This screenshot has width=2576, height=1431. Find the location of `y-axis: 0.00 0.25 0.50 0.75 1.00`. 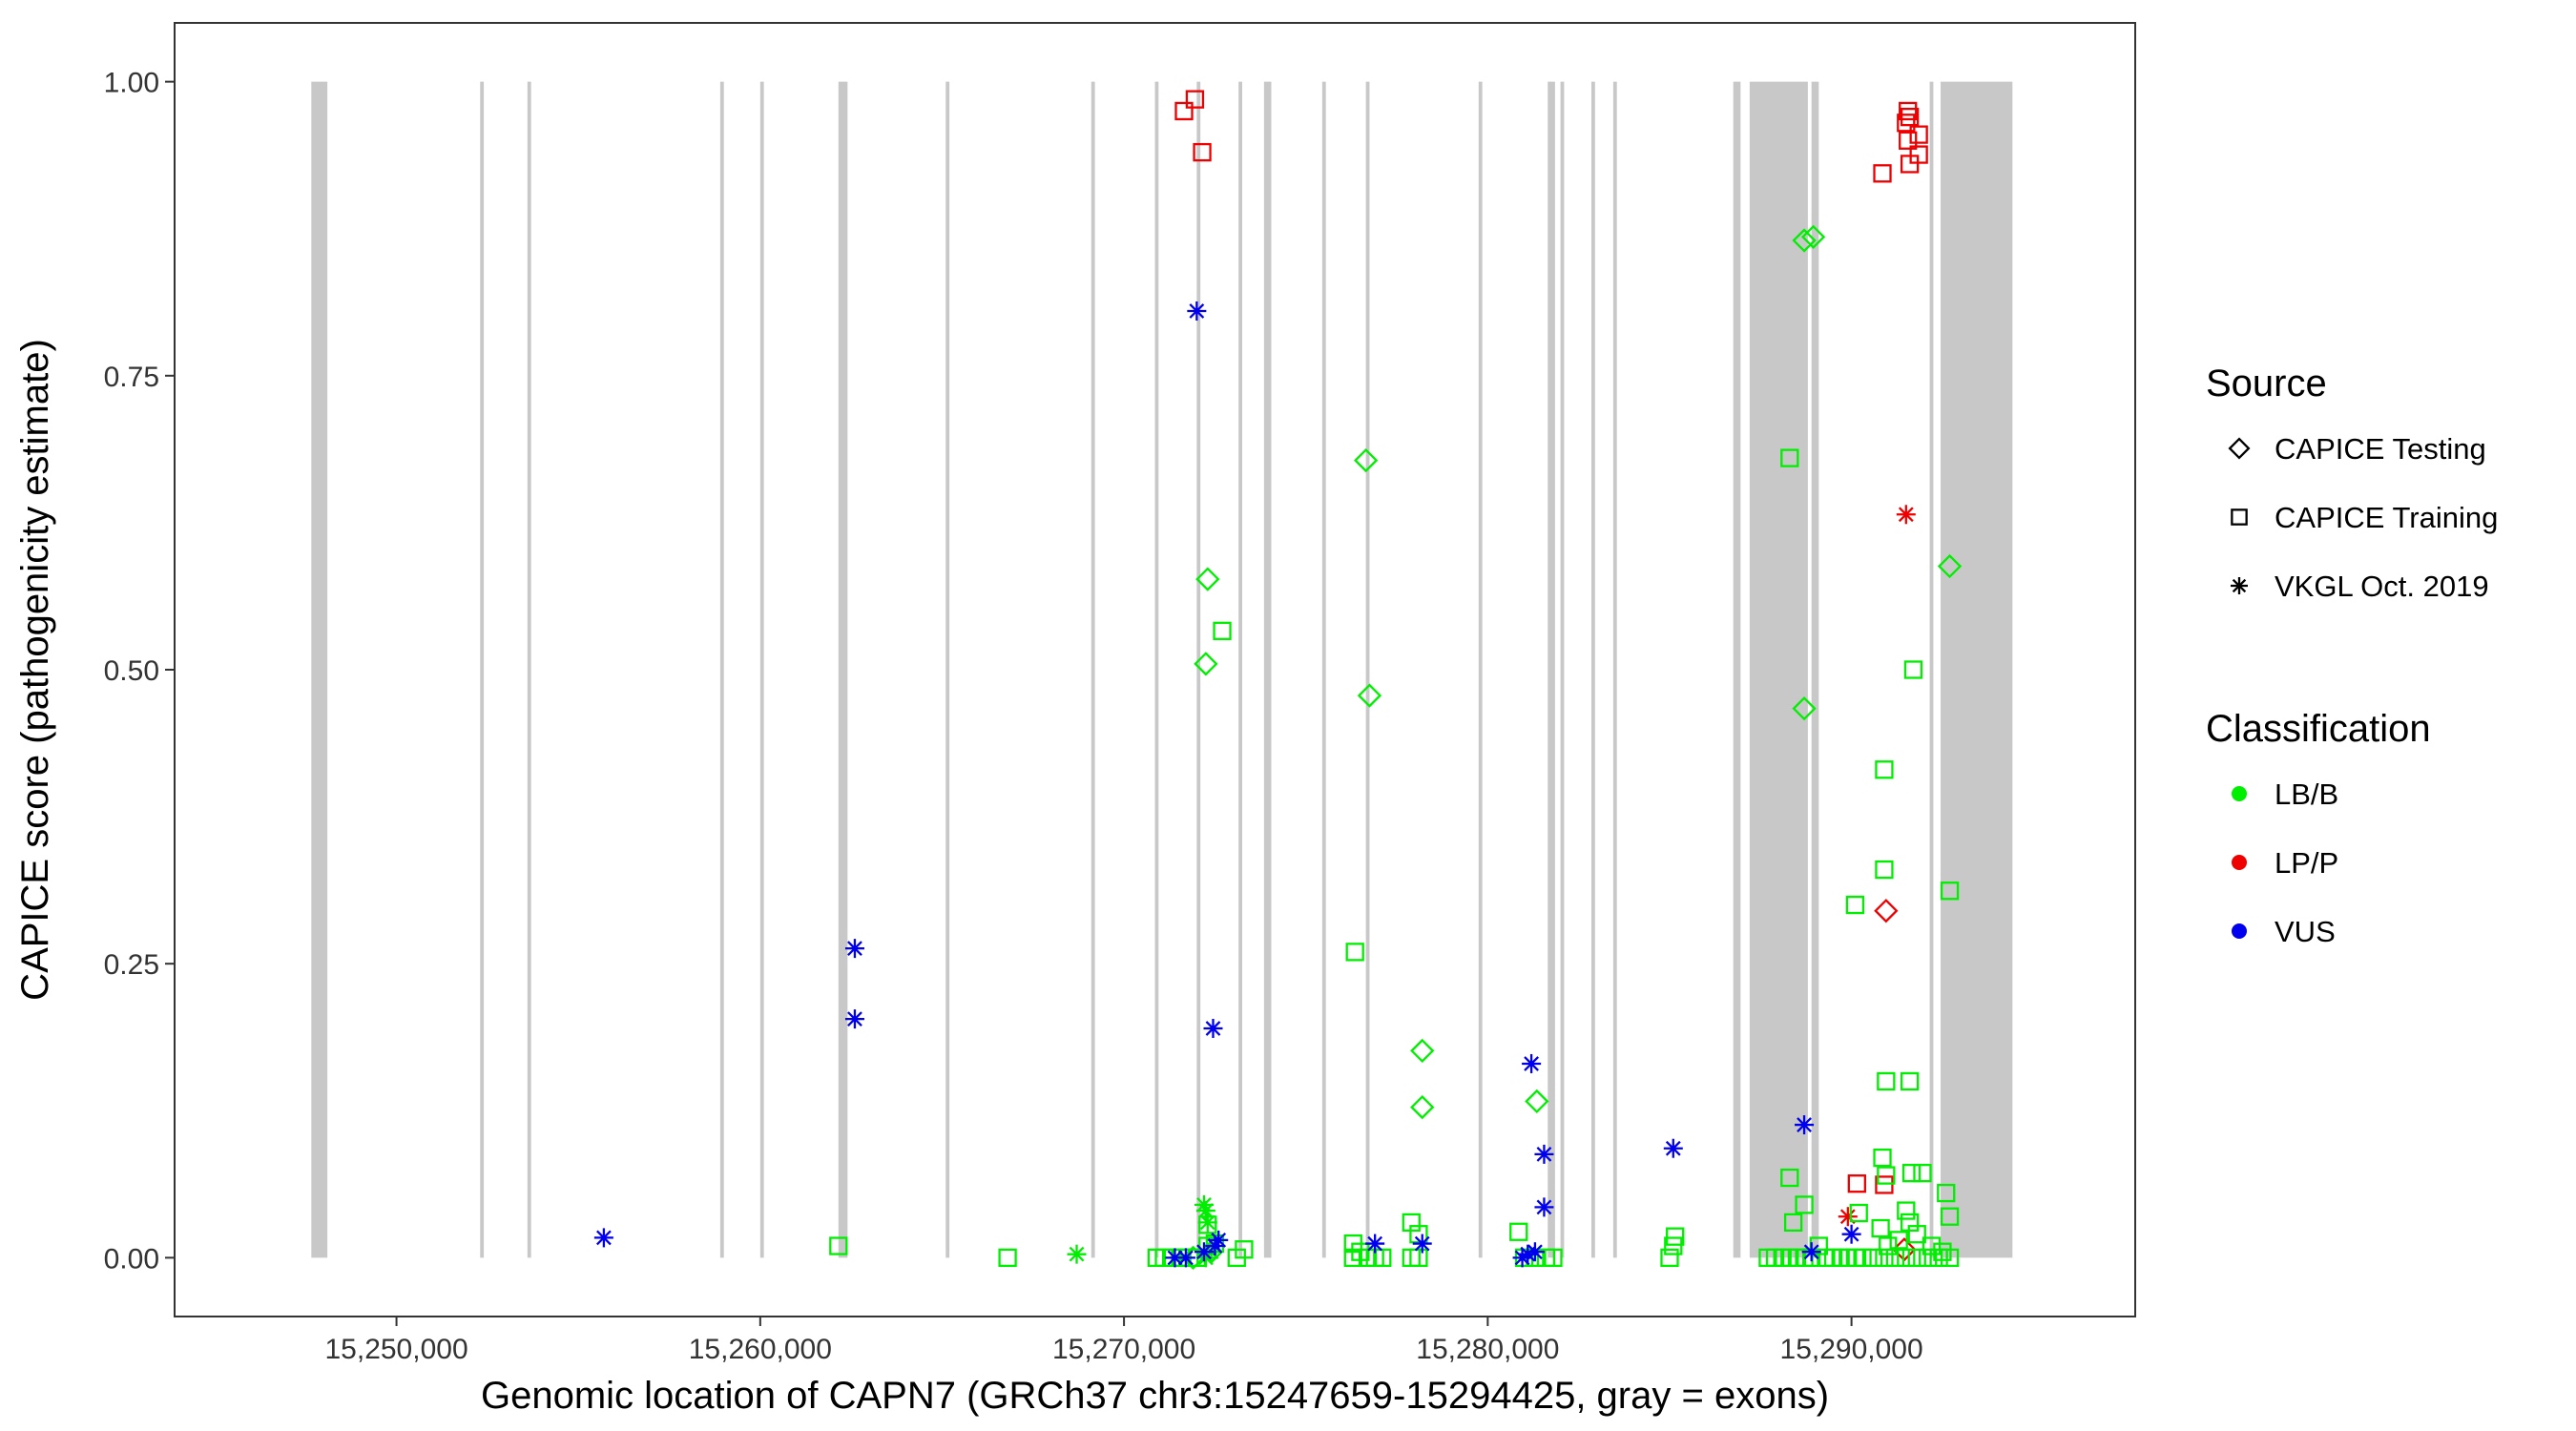

y-axis: 0.00 0.25 0.50 0.75 1.00 is located at coordinates (139, 671).